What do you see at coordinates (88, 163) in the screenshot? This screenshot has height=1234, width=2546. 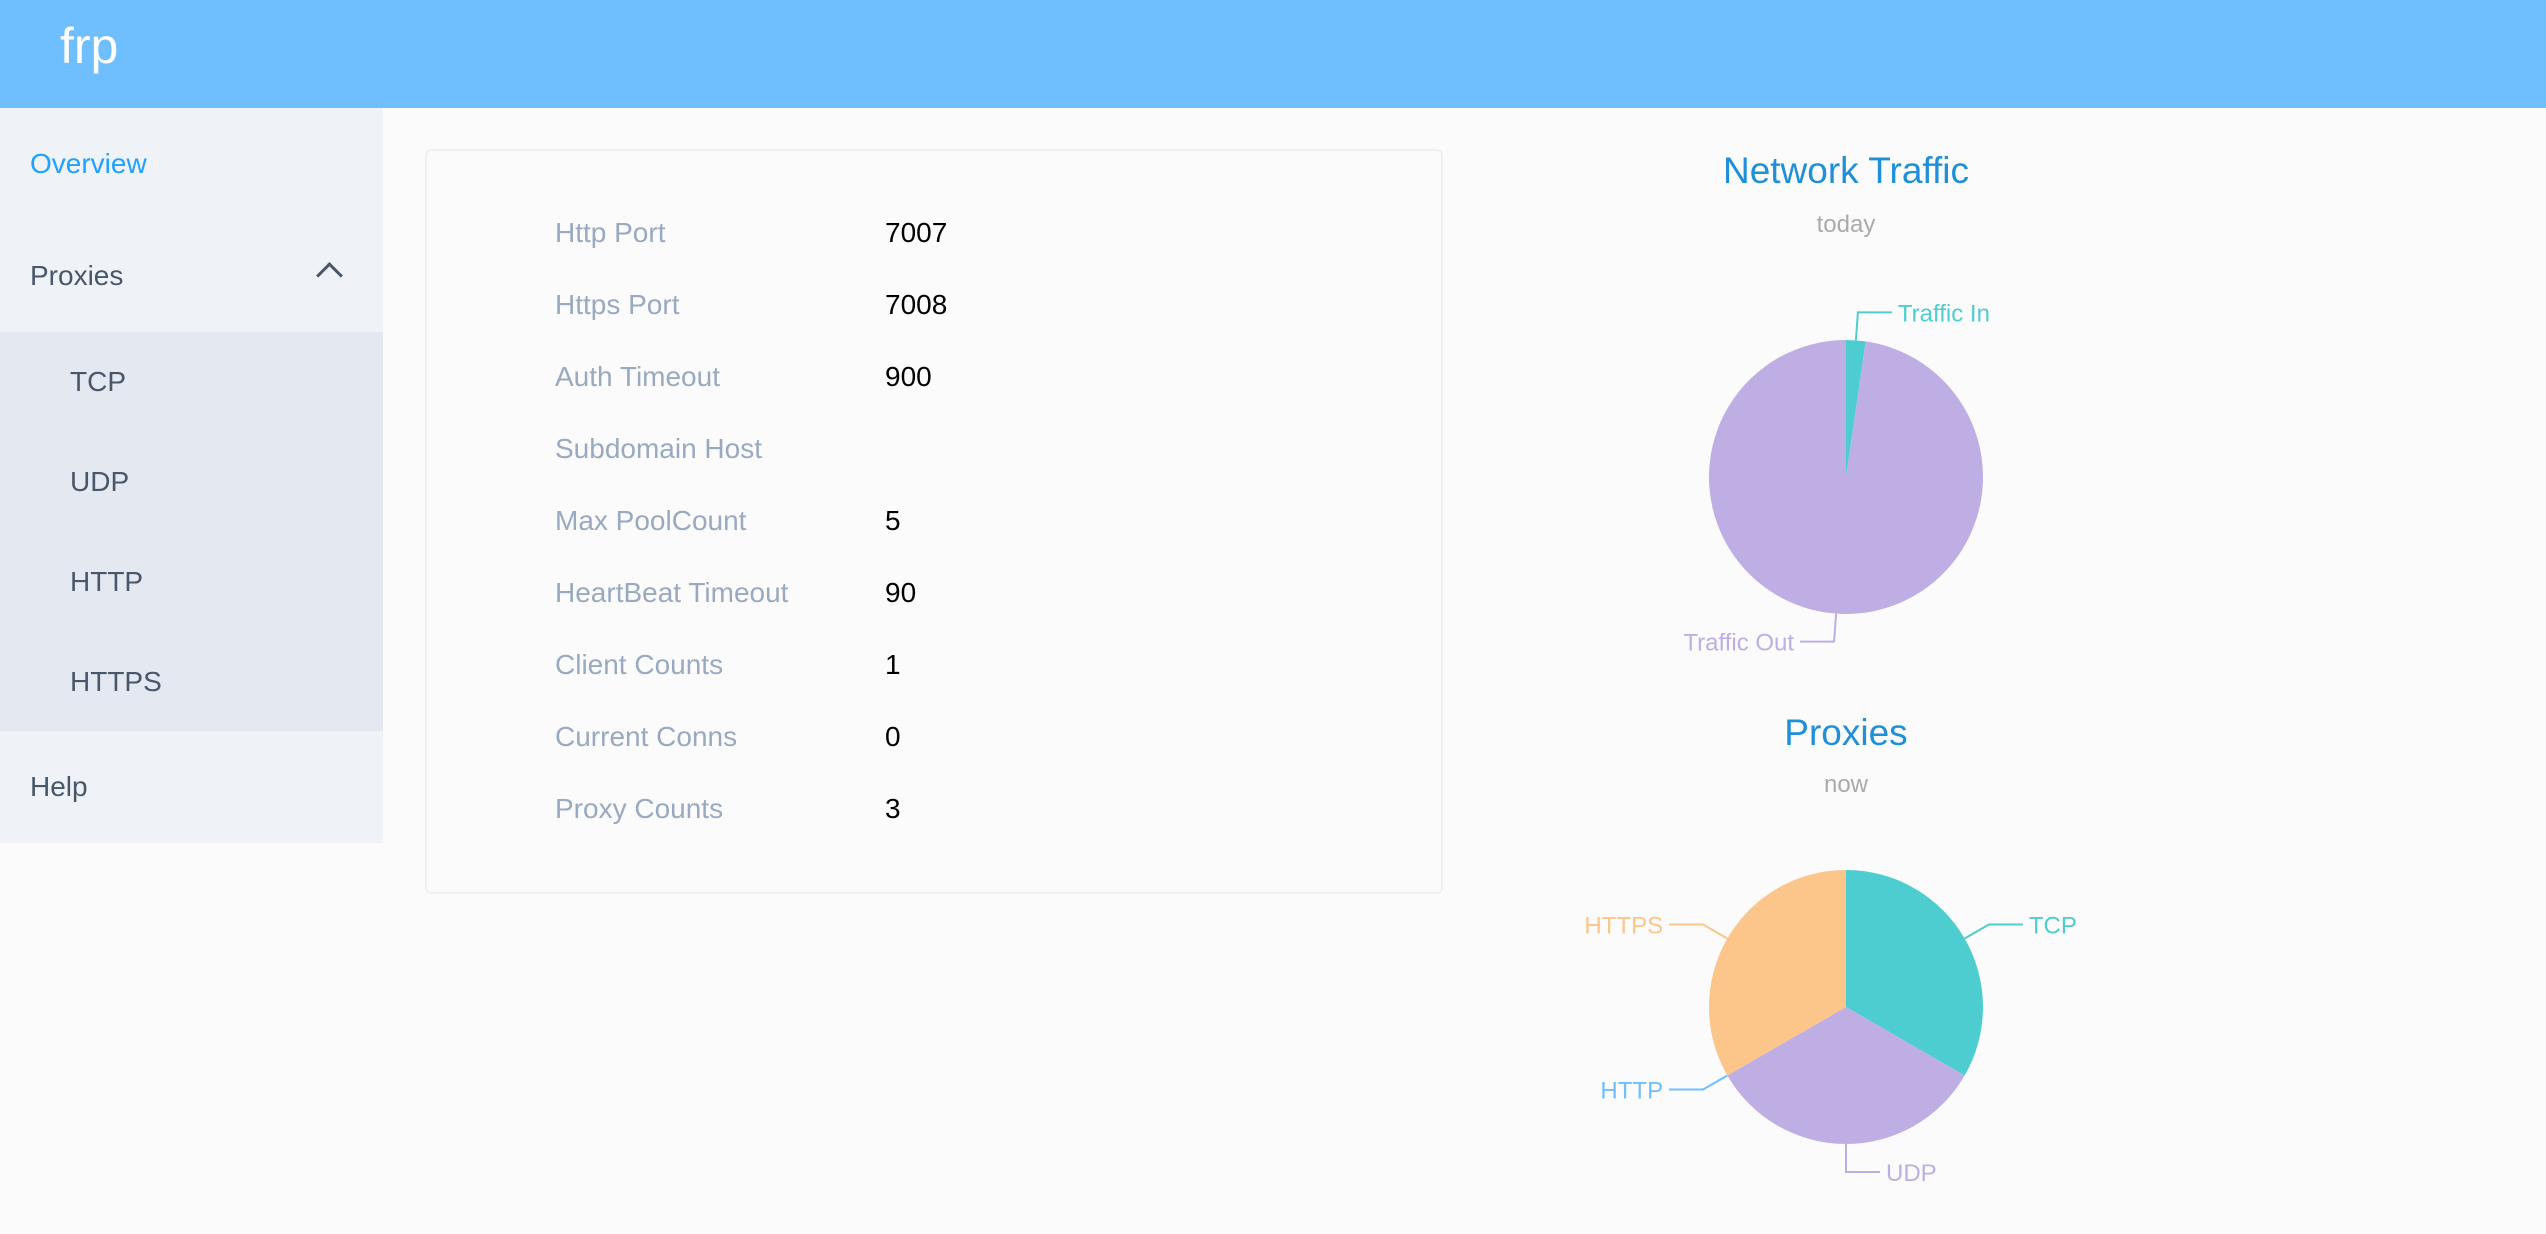 I see `sidebar-item-label: Overview` at bounding box center [88, 163].